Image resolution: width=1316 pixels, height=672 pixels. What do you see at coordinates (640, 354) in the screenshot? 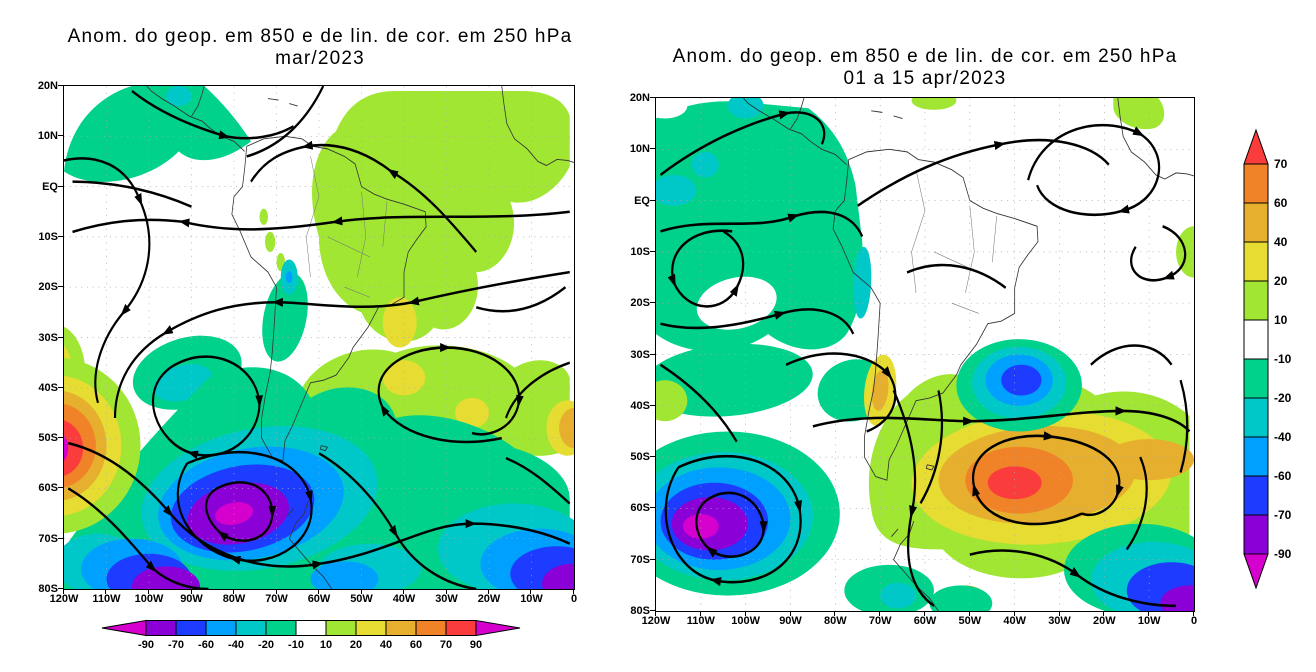
I see `lat-tick-label: 30S` at bounding box center [640, 354].